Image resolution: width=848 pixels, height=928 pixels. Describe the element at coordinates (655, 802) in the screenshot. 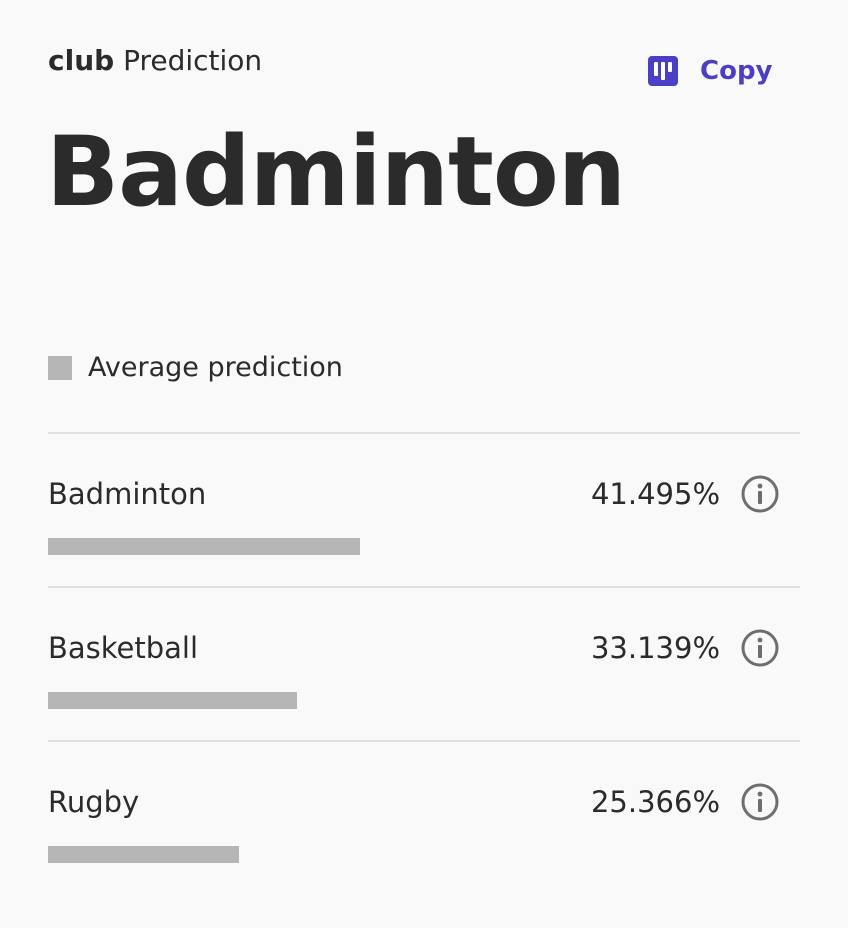

I see `result-percent: 25.366%` at that location.